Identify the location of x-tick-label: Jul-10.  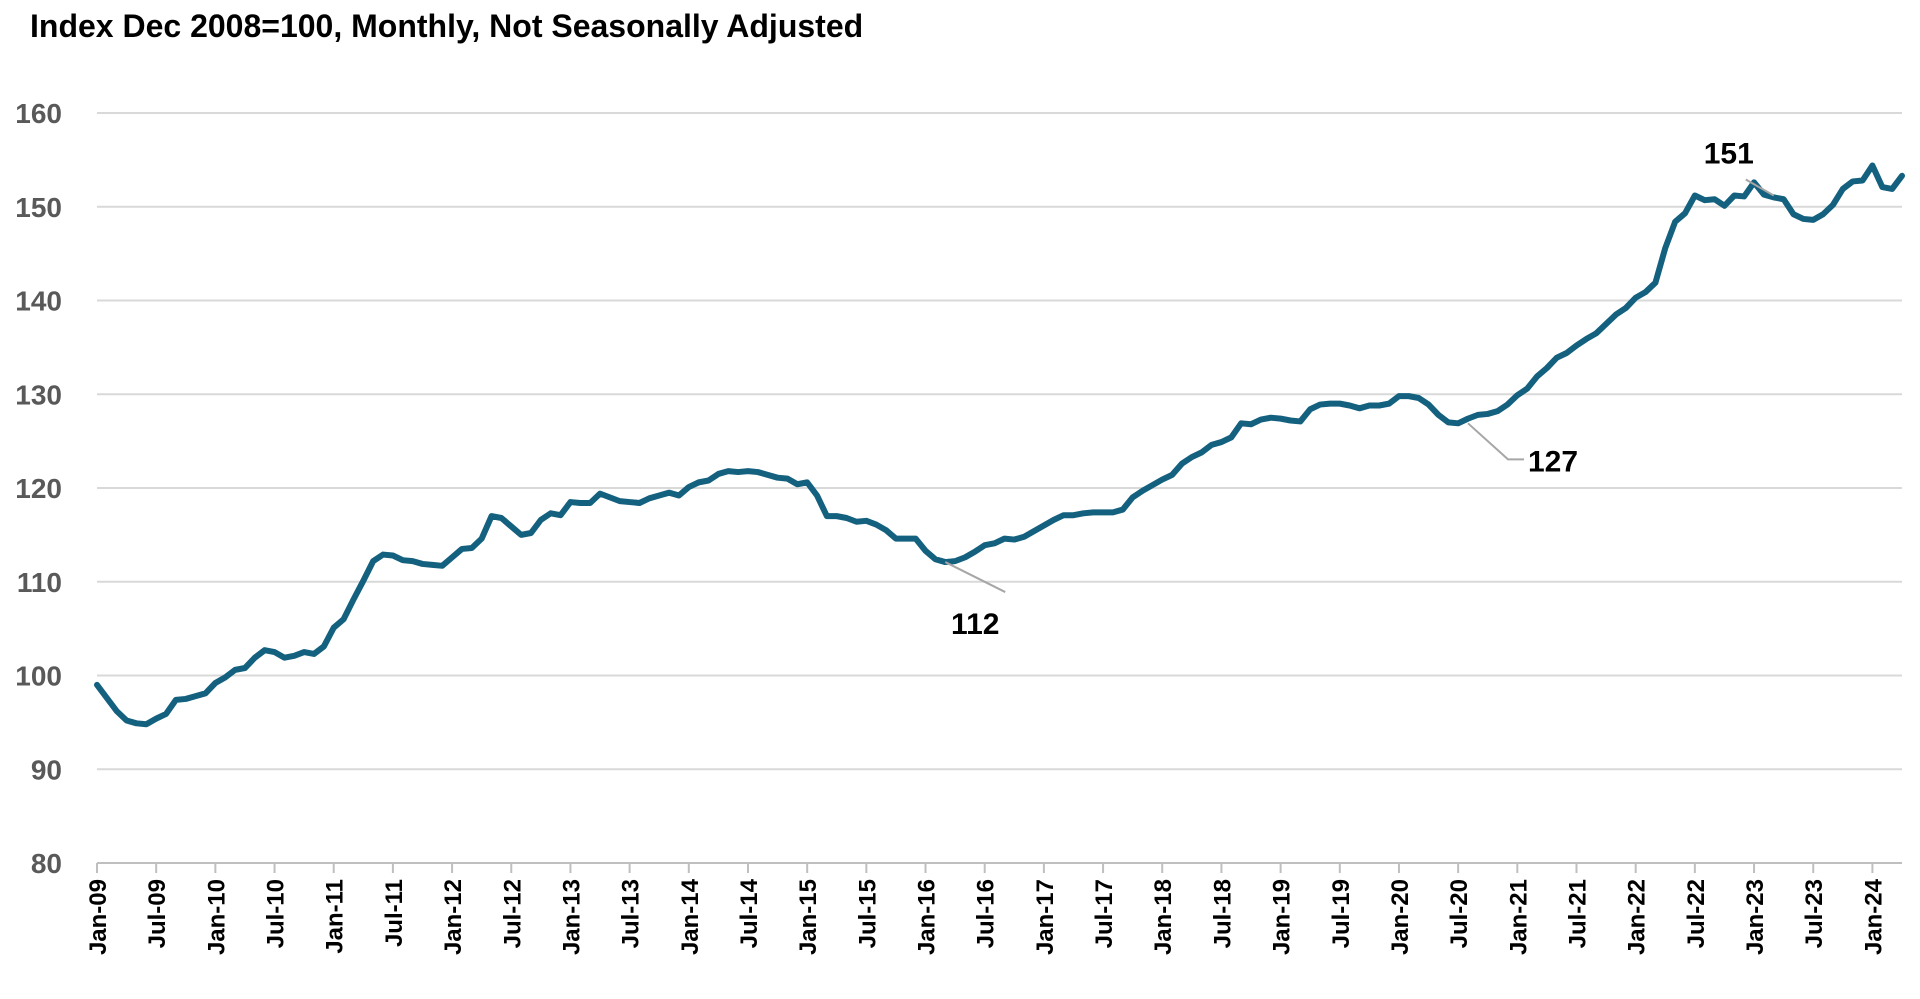
(276, 913).